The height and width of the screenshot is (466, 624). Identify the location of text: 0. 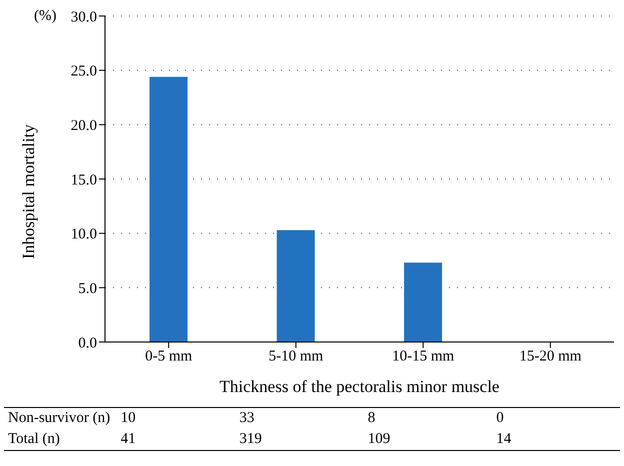
(500, 418).